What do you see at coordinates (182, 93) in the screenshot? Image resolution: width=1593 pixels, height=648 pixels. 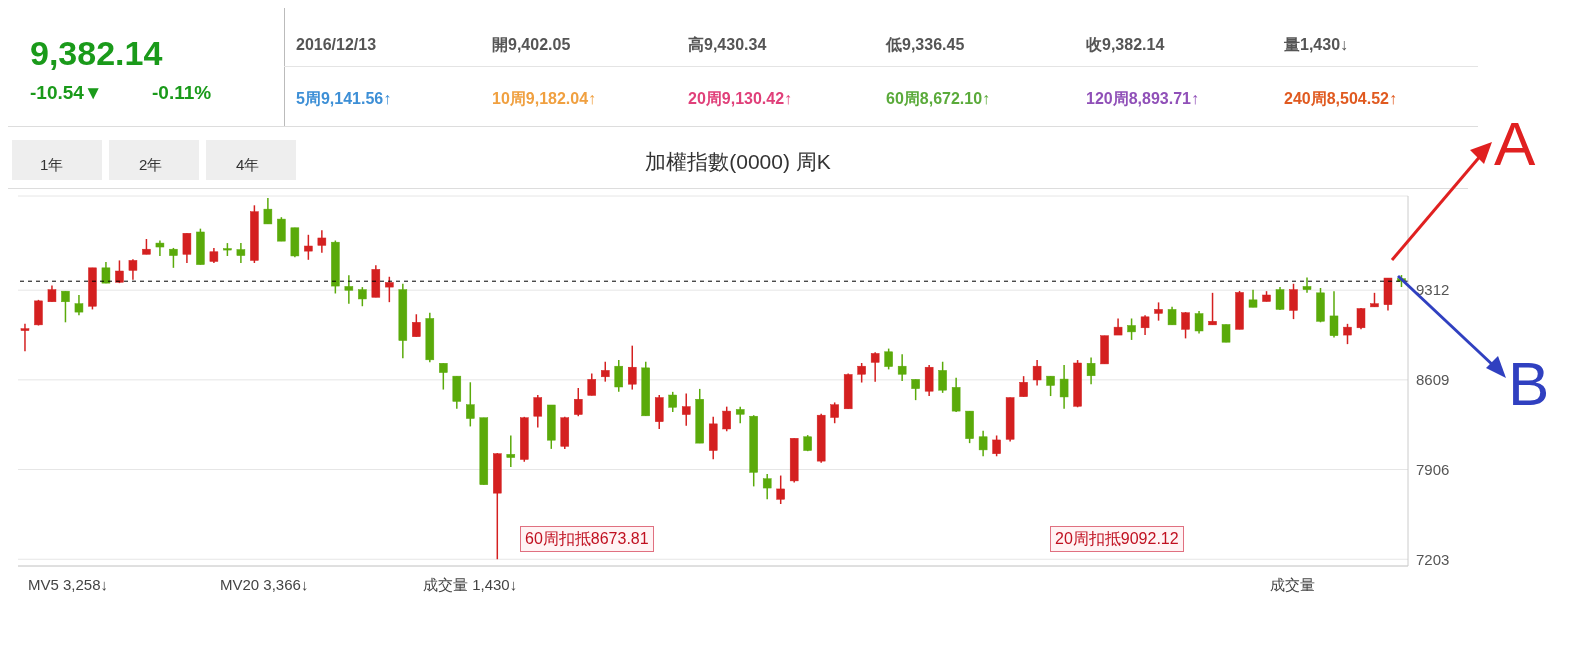 I see `text: -0.11%` at bounding box center [182, 93].